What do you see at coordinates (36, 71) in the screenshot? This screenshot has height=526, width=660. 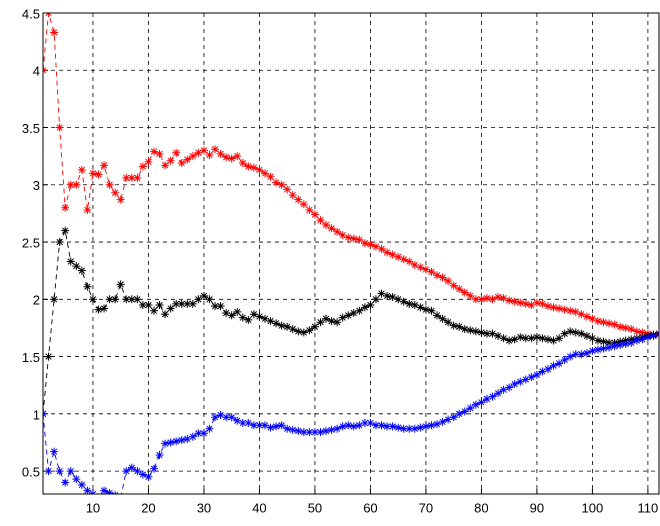 I see `y-tick-label: 4` at bounding box center [36, 71].